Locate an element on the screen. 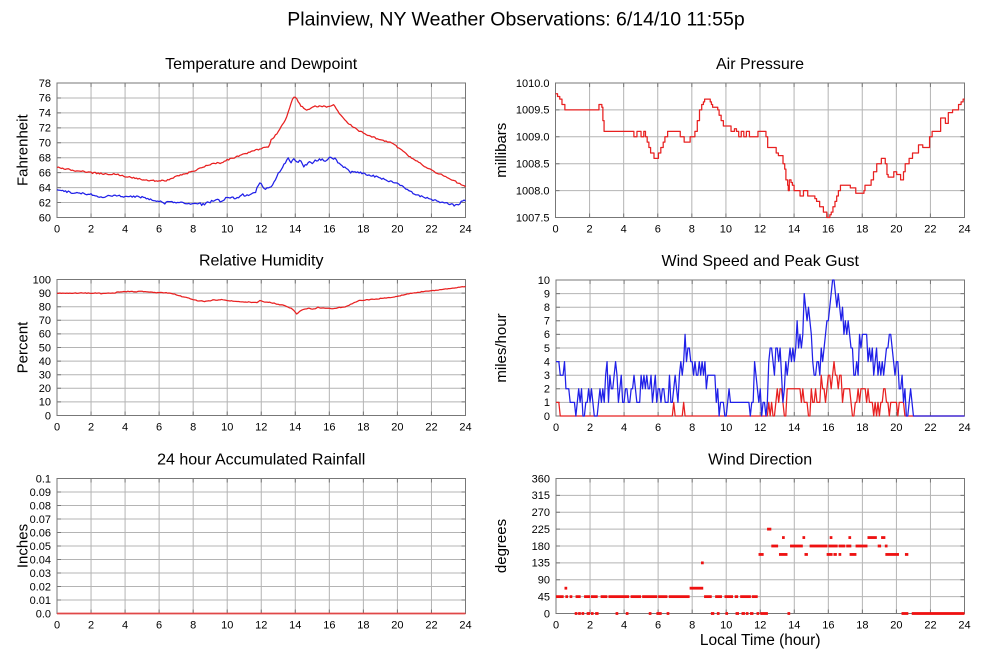 Image resolution: width=999 pixels, height=664 pixels. svg-text: 0.04 is located at coordinates (40, 560).